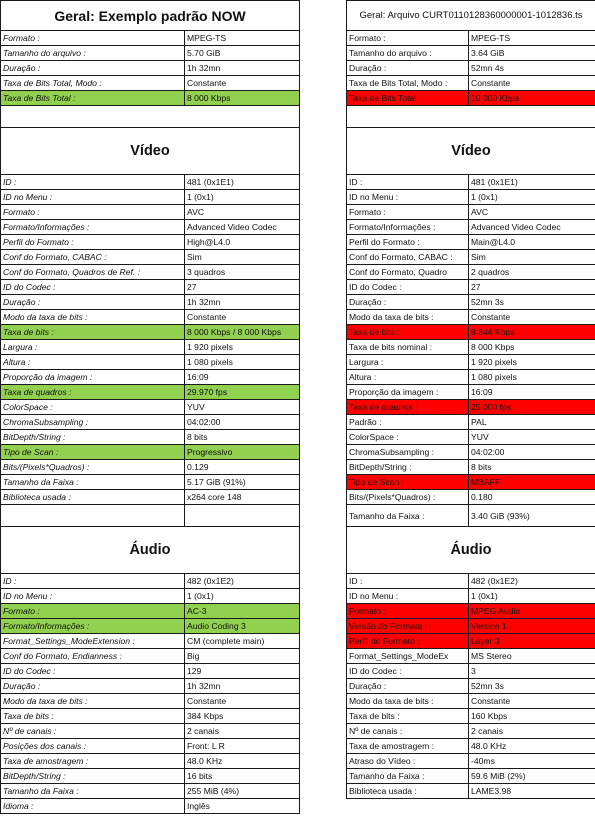 The width and height of the screenshot is (595, 816). I want to click on audio-row: Posições dos canais : Front: L R, so click(150, 746).